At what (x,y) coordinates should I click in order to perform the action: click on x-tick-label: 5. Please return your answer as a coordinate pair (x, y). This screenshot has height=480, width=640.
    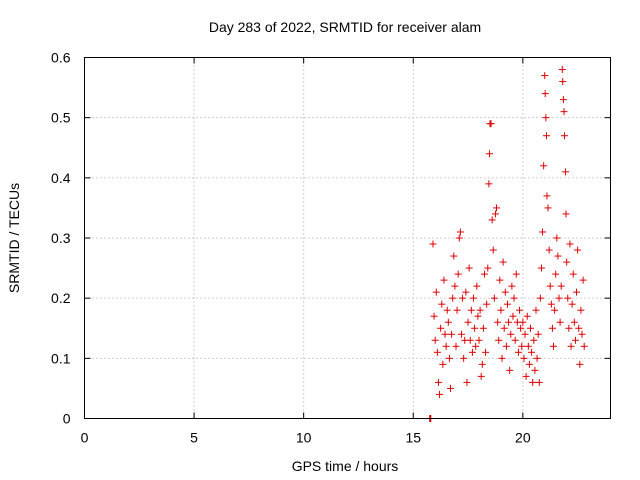
    Looking at the image, I should click on (194, 438).